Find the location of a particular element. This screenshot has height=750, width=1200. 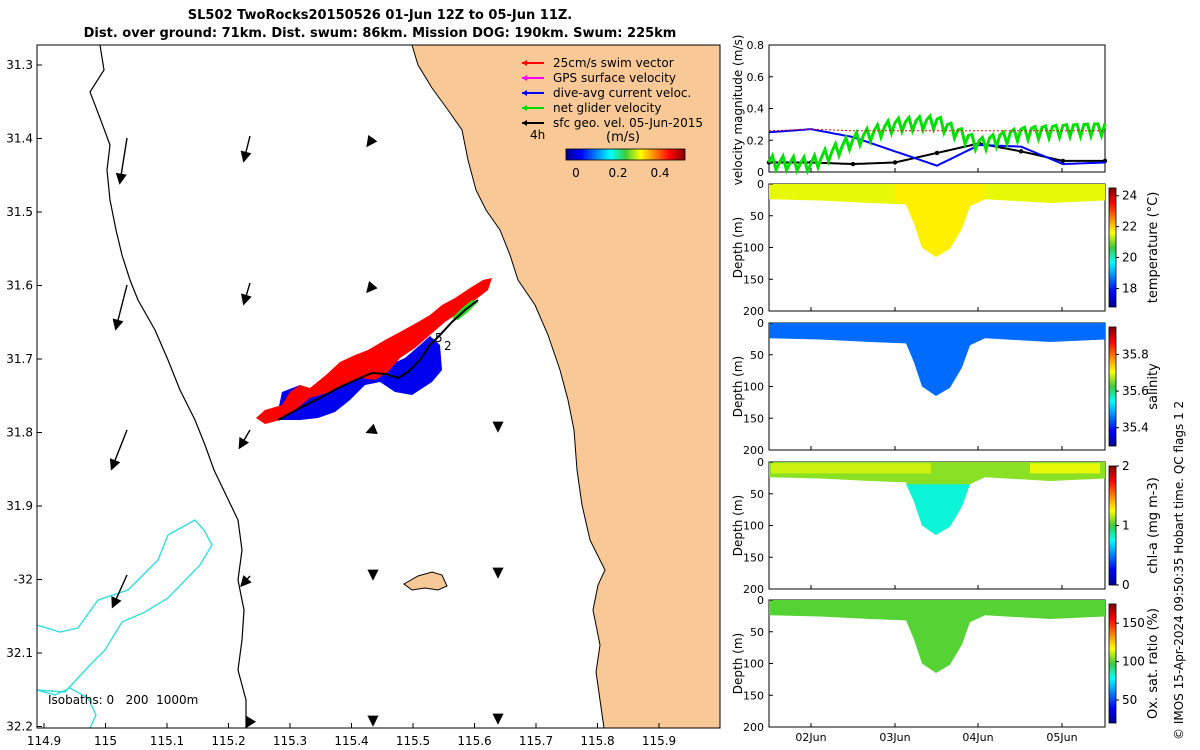

legend-label: dive-avg current veloc. is located at coordinates (622, 93).